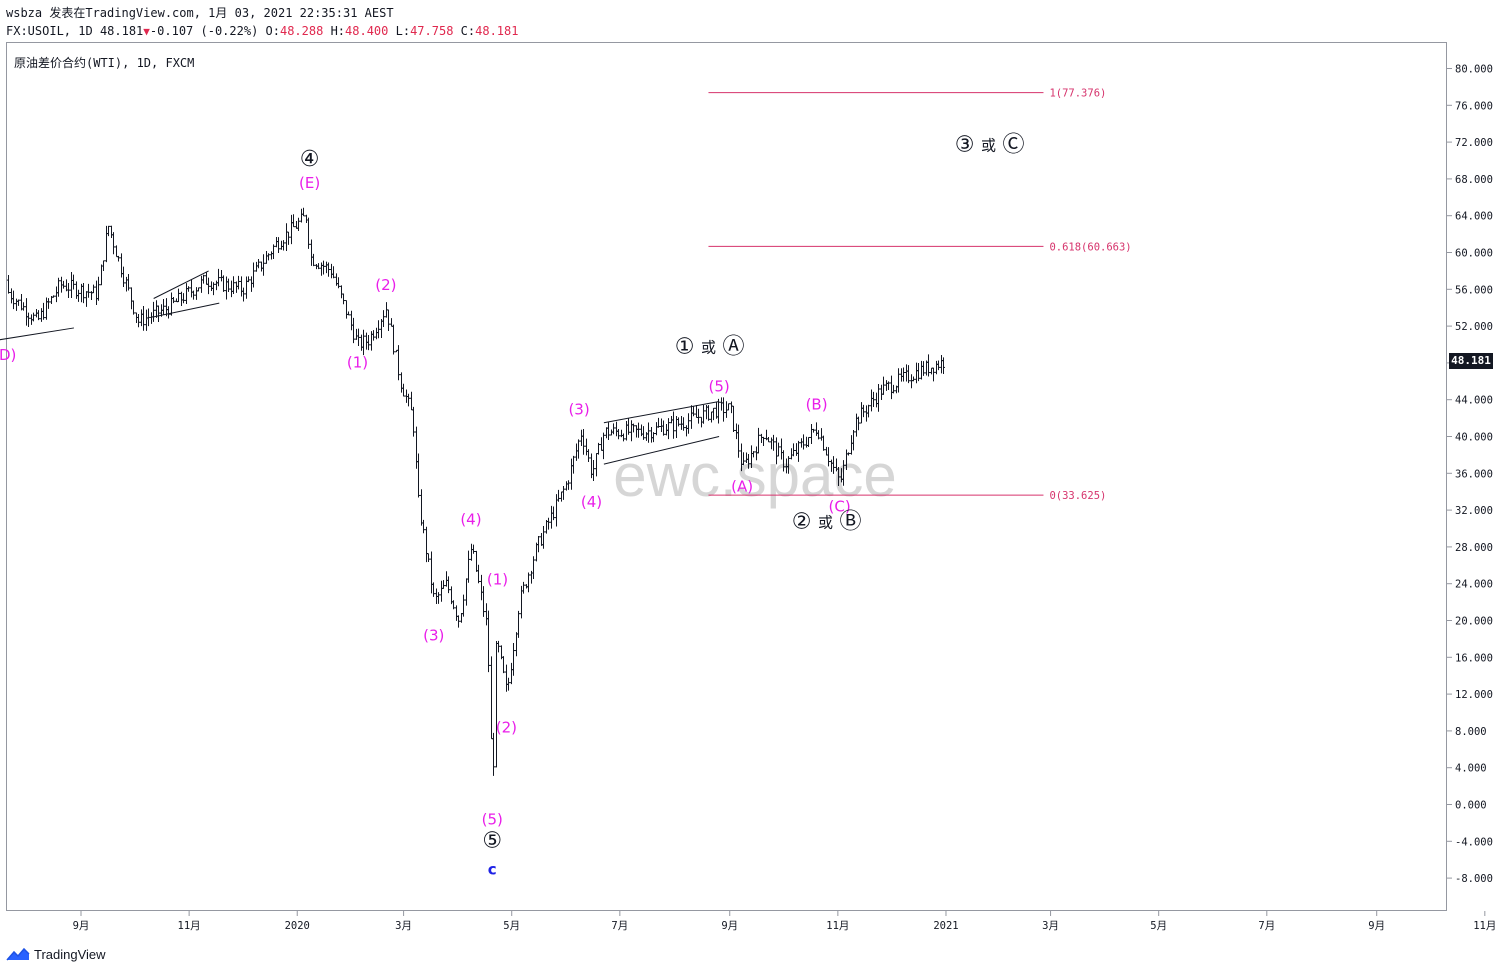  I want to click on tradingview-branding: TradingView, so click(56, 954).